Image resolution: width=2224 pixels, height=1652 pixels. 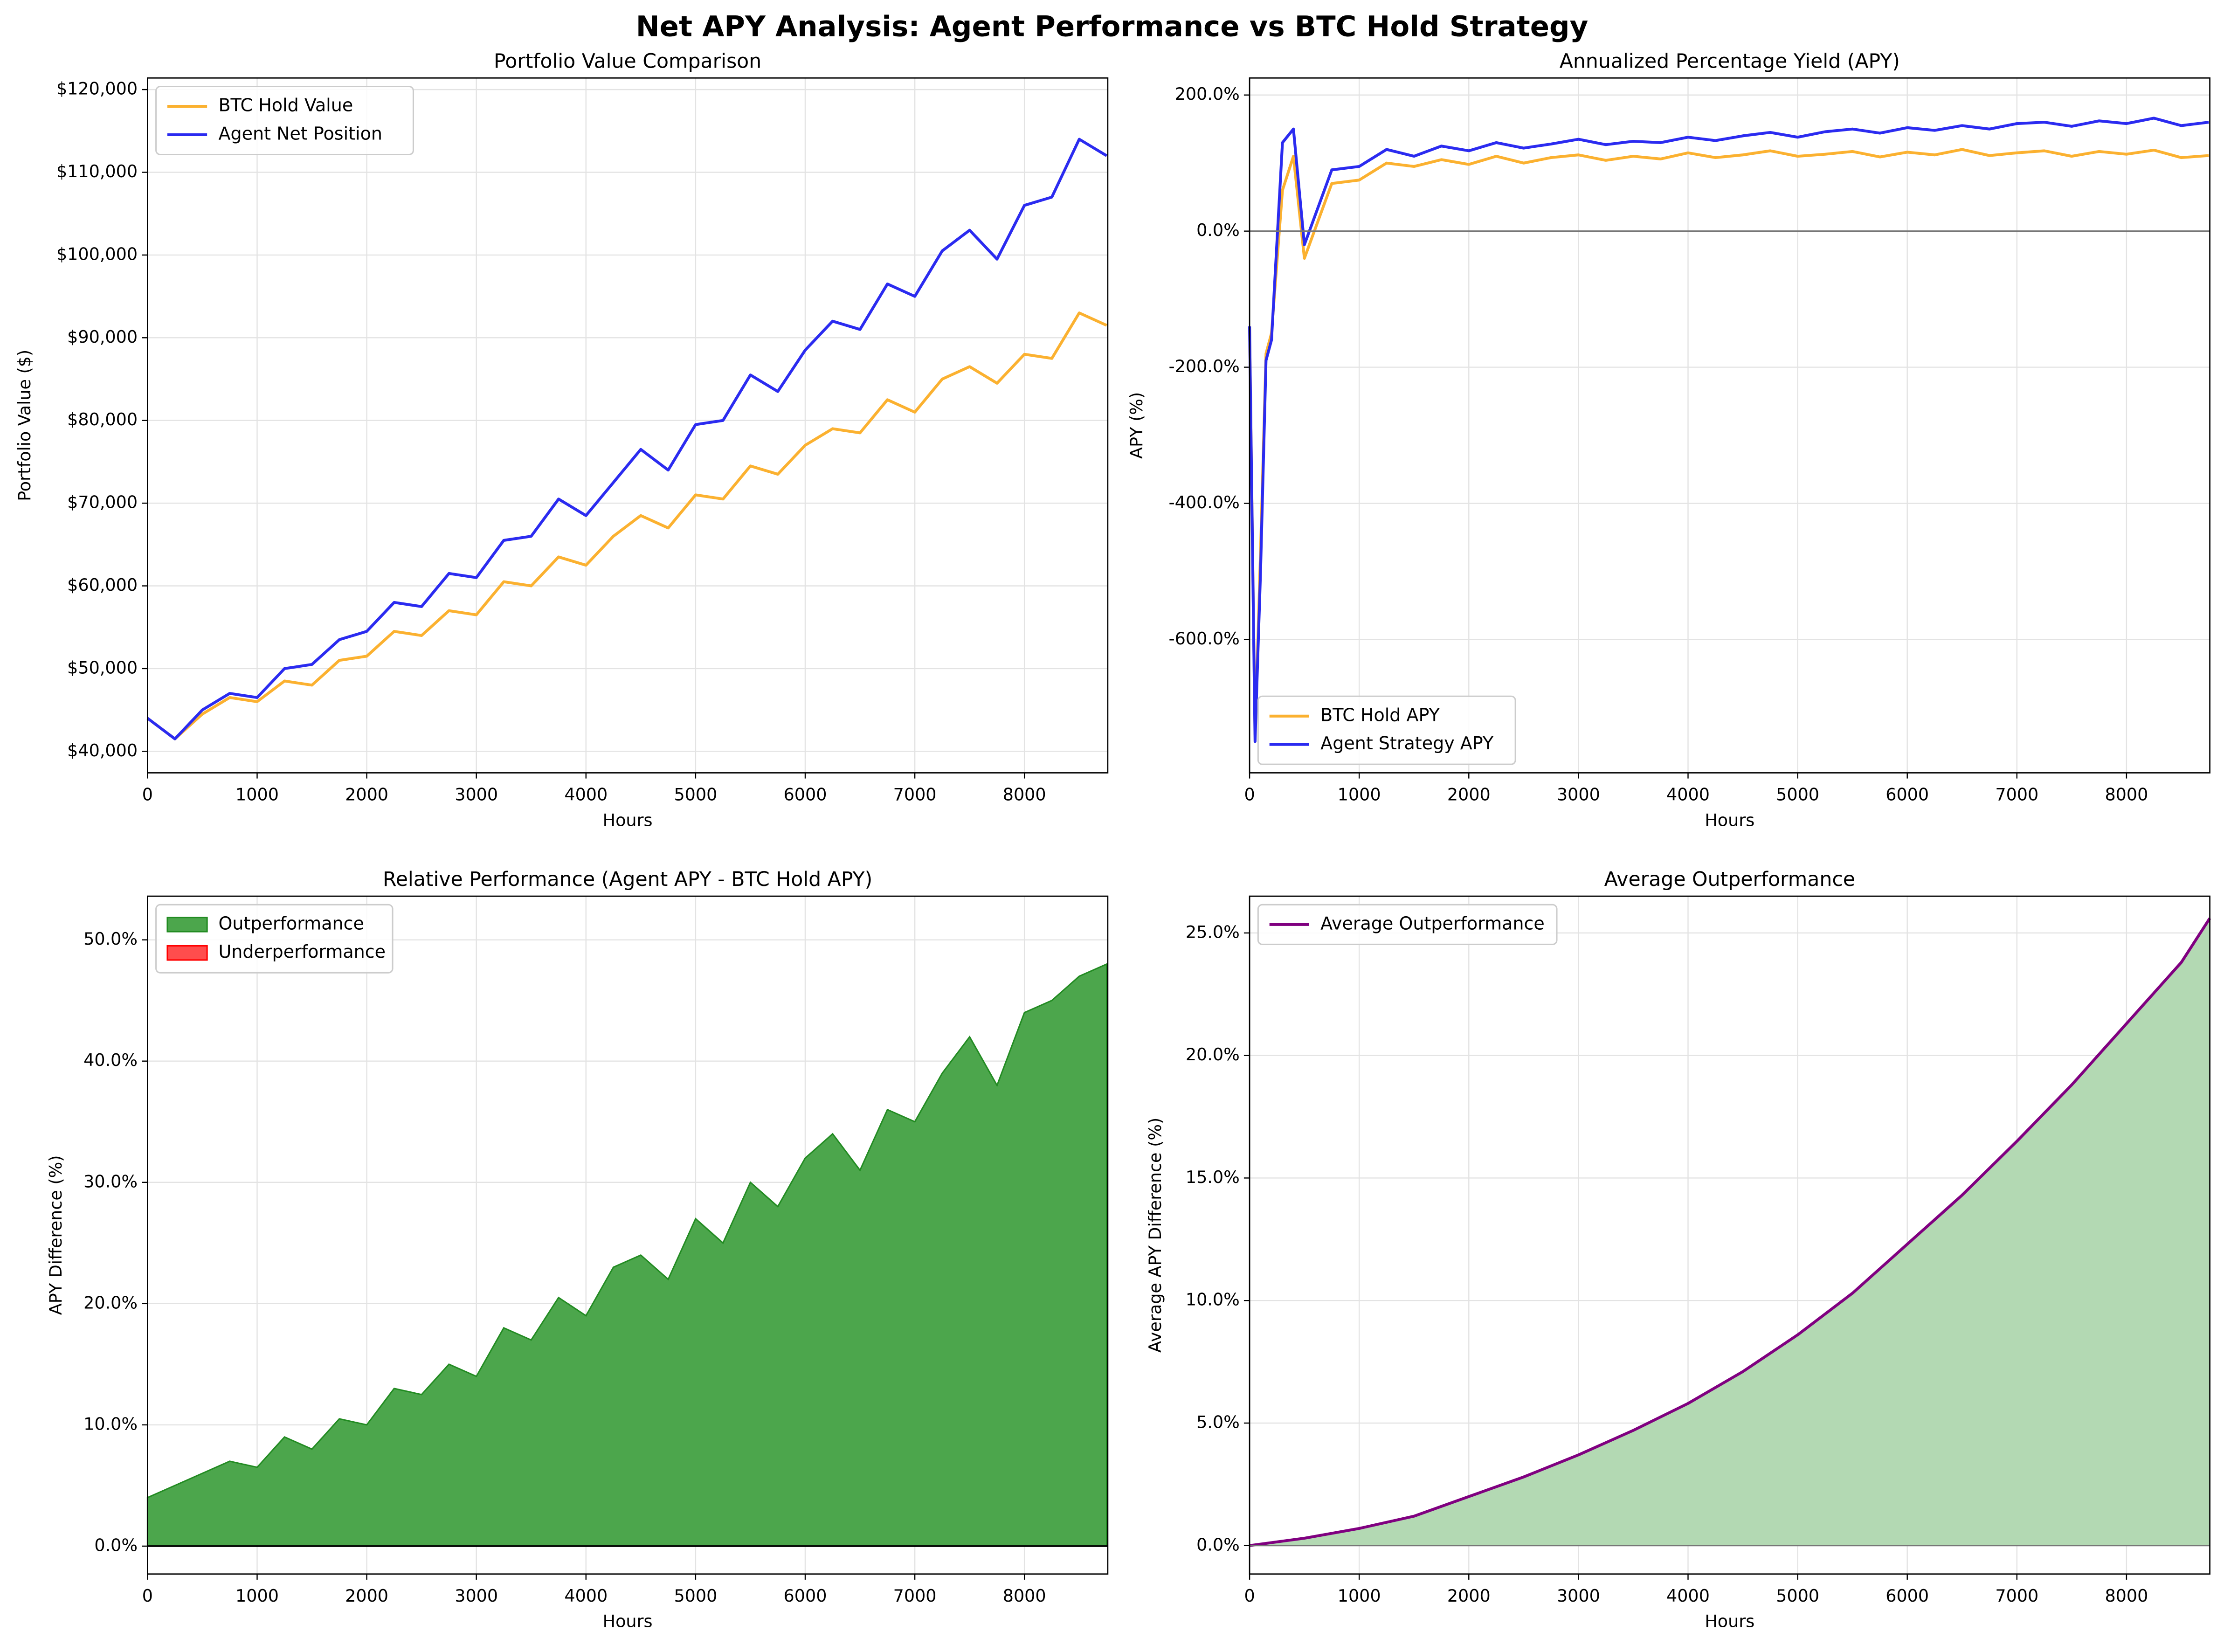 What do you see at coordinates (102, 419) in the screenshot?
I see `y-tick-label: $80,000` at bounding box center [102, 419].